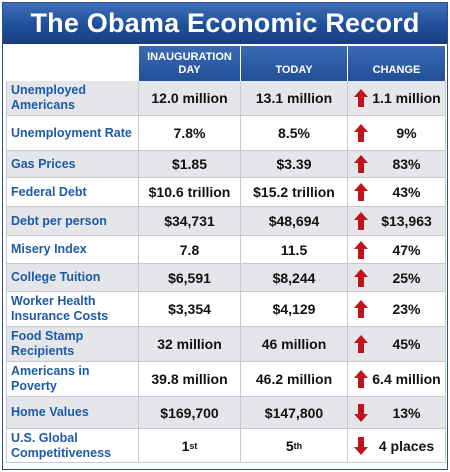 This screenshot has width=450, height=472. Describe the element at coordinates (294, 249) in the screenshot. I see `today-value-text: 11.5` at that location.